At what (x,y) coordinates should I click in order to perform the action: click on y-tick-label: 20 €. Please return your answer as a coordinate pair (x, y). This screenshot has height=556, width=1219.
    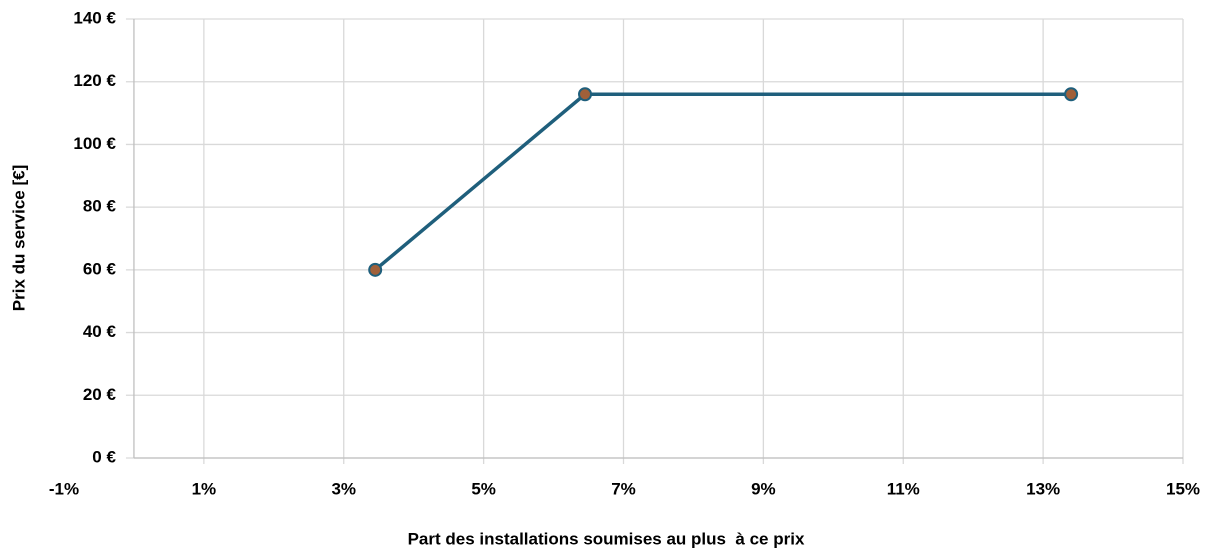
    Looking at the image, I should click on (100, 394).